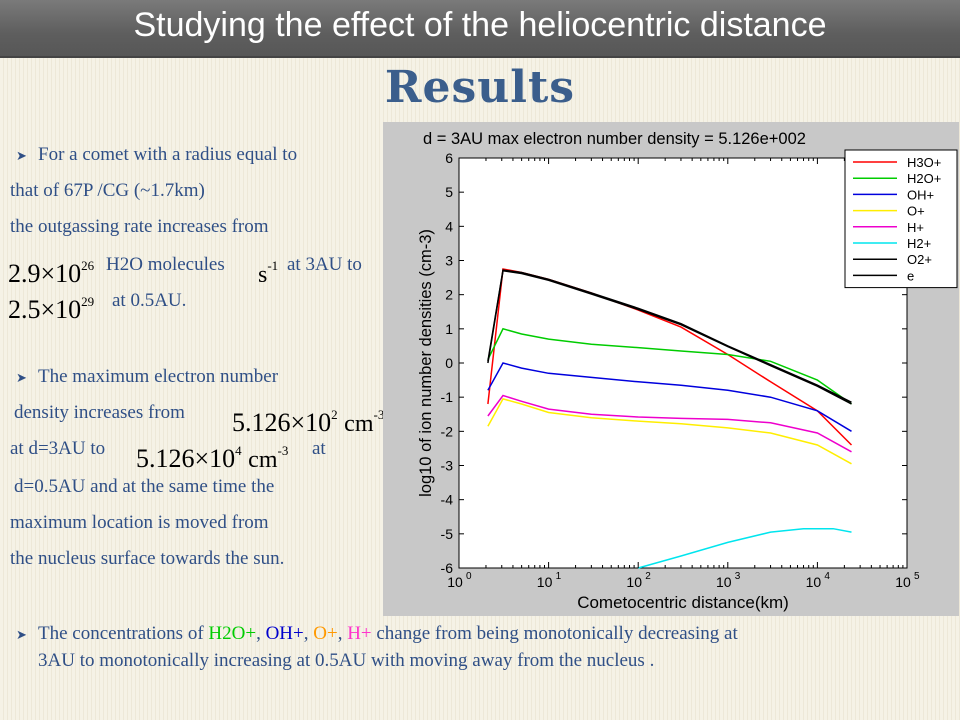  What do you see at coordinates (139, 226) in the screenshot?
I see `bullet1-line3: the outgassing rate increases from` at bounding box center [139, 226].